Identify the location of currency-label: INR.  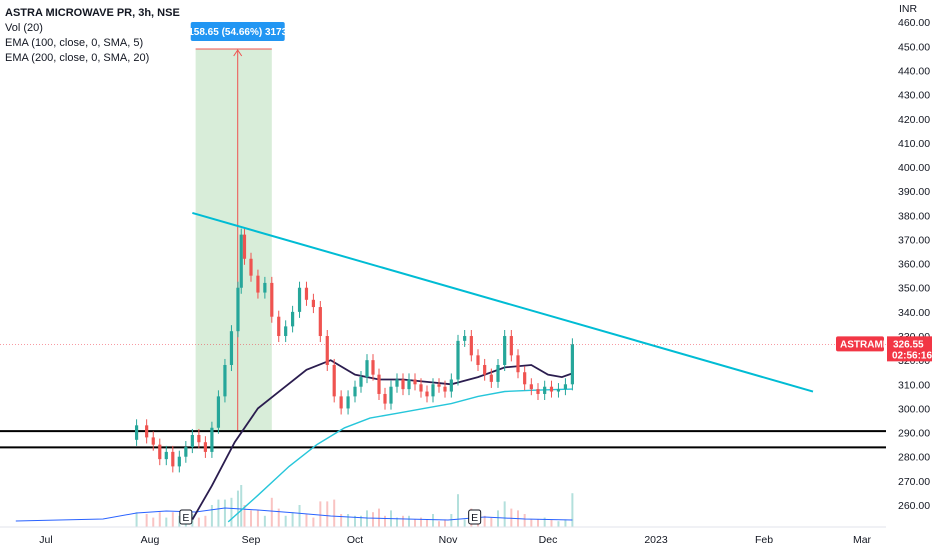
(908, 9).